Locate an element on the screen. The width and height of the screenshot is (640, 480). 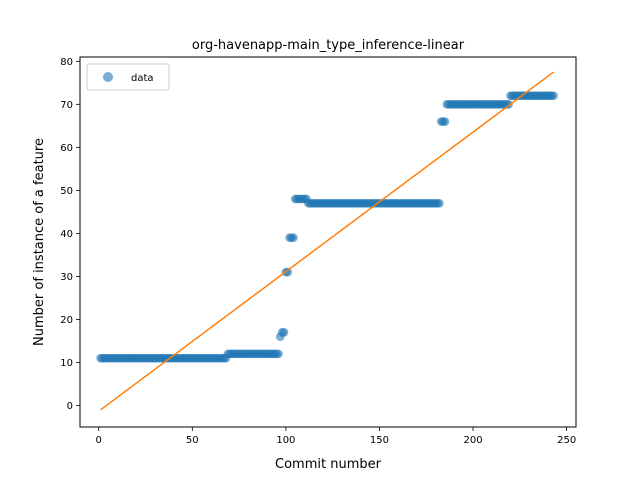
y-tick-label: 30 is located at coordinates (66, 277).